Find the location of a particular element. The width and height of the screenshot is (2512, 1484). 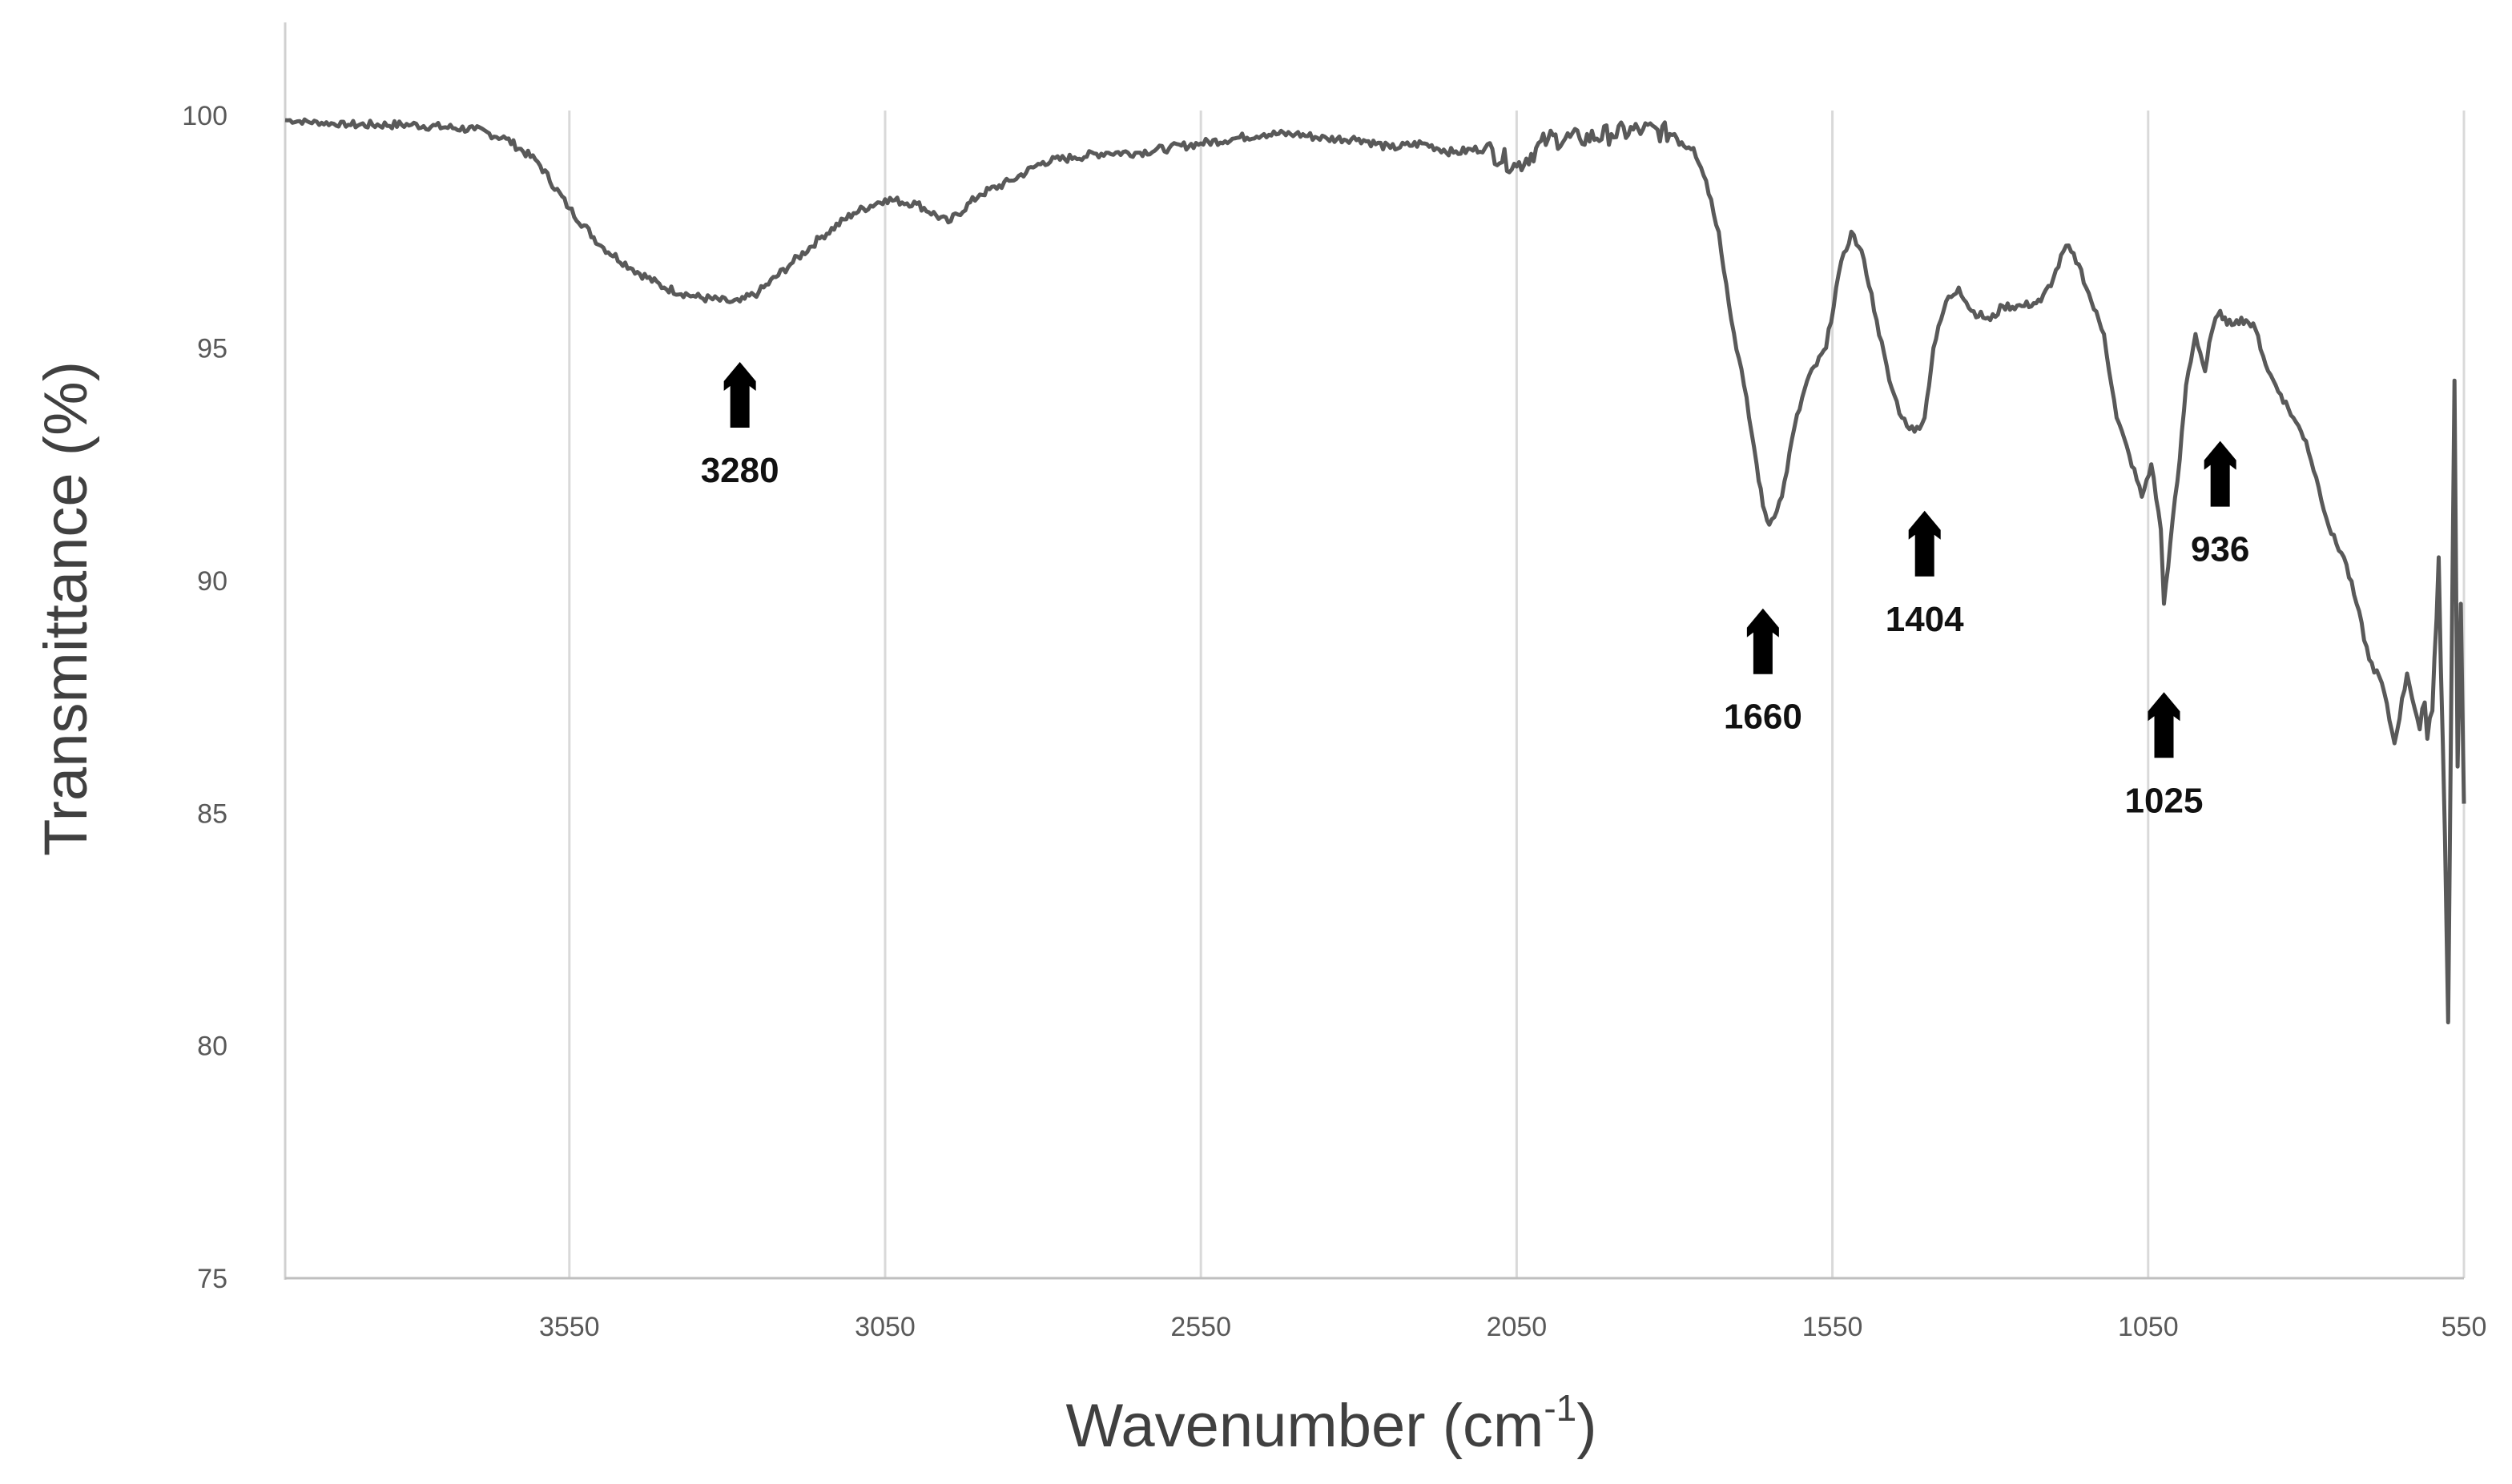

x-axis-title-superscript: -1 is located at coordinates (1560, 1408).